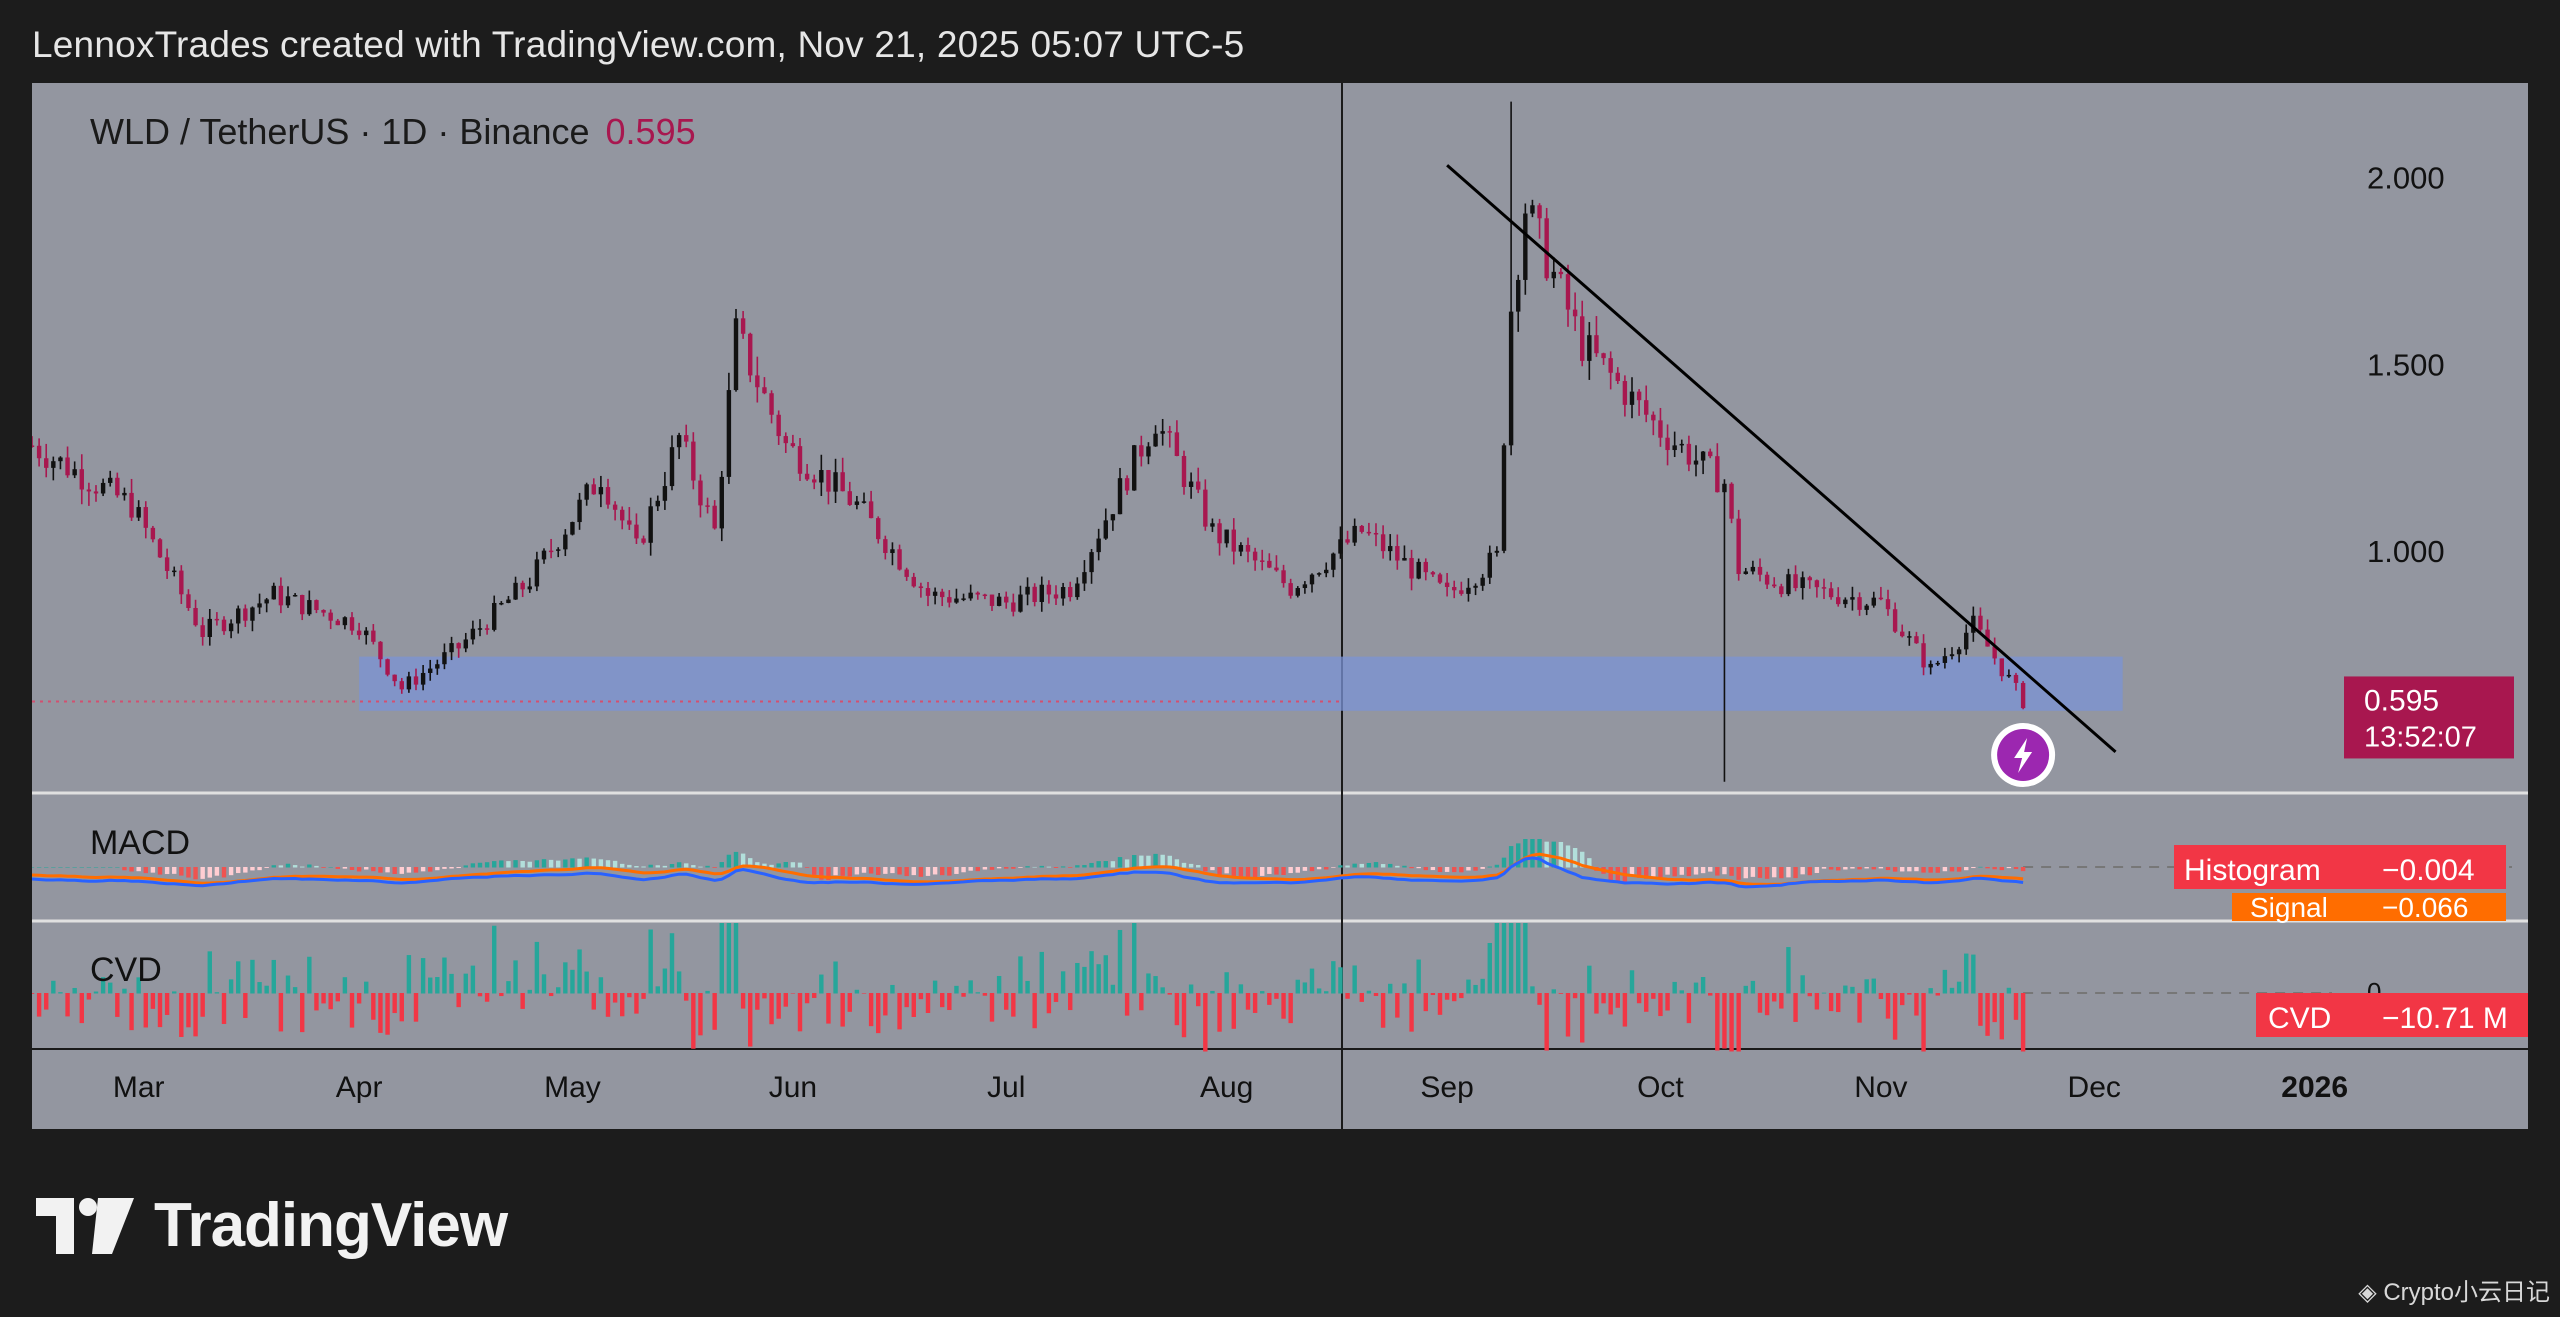 Image resolution: width=2560 pixels, height=1317 pixels. I want to click on macd-pane-title: MACD, so click(140, 843).